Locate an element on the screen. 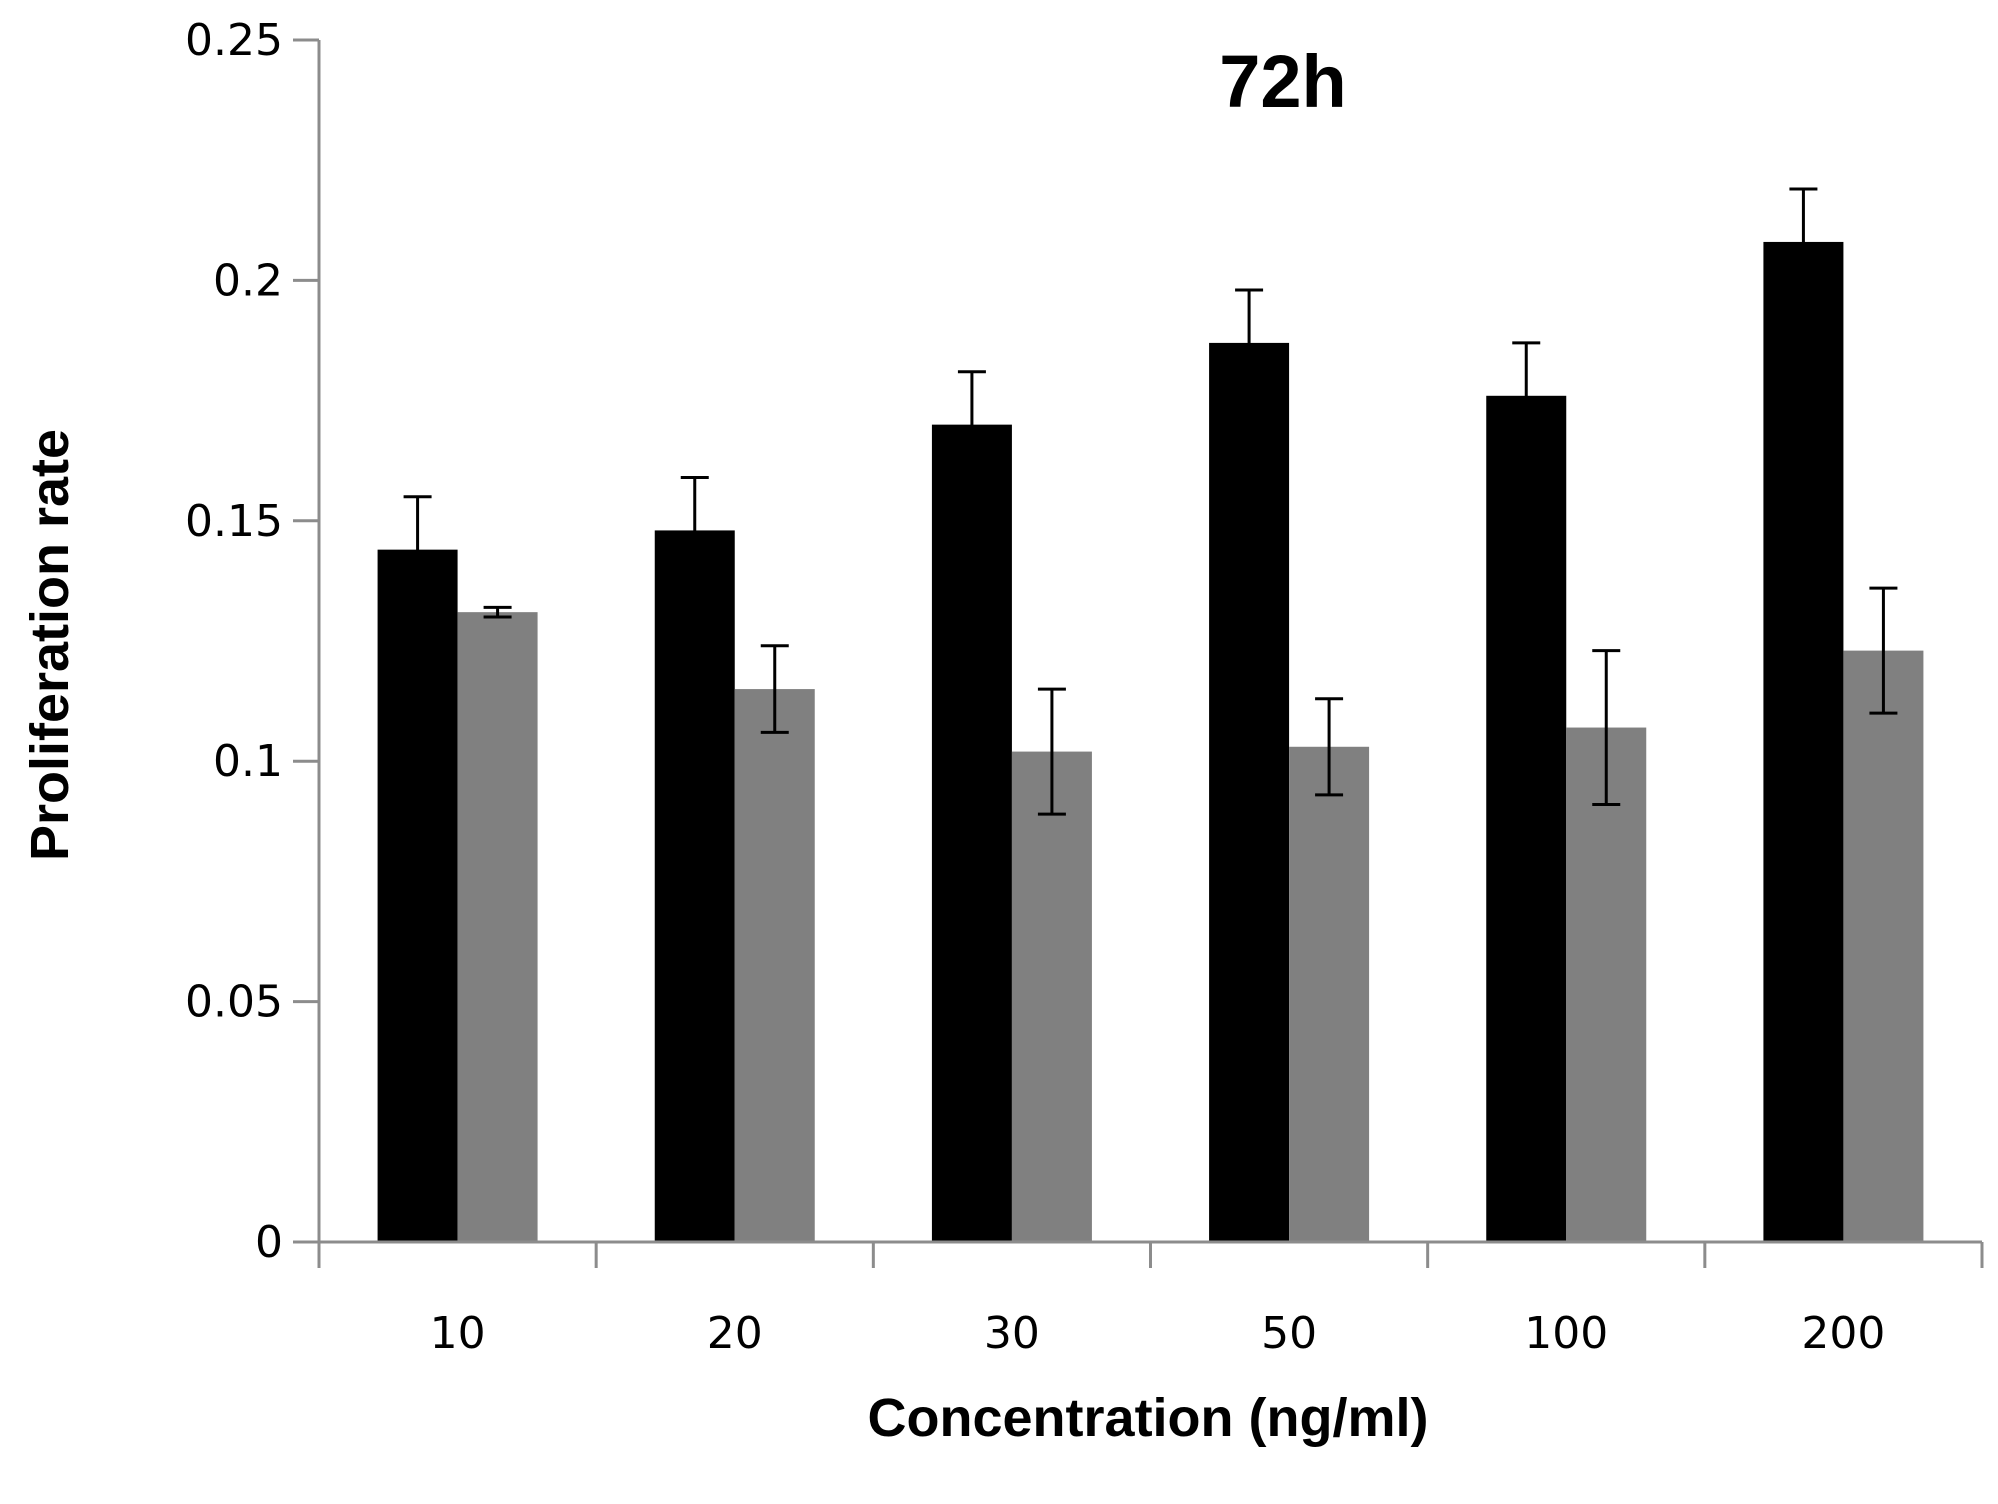  x-axis-title: Concentration (ng/ml) is located at coordinates (1148, 1418).